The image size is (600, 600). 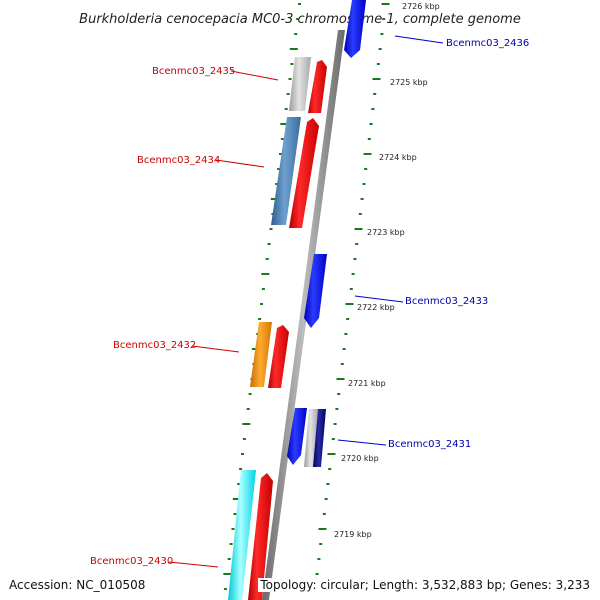 What do you see at coordinates (261, 354) in the screenshot?
I see `gene-2432-neighbor-orange` at bounding box center [261, 354].